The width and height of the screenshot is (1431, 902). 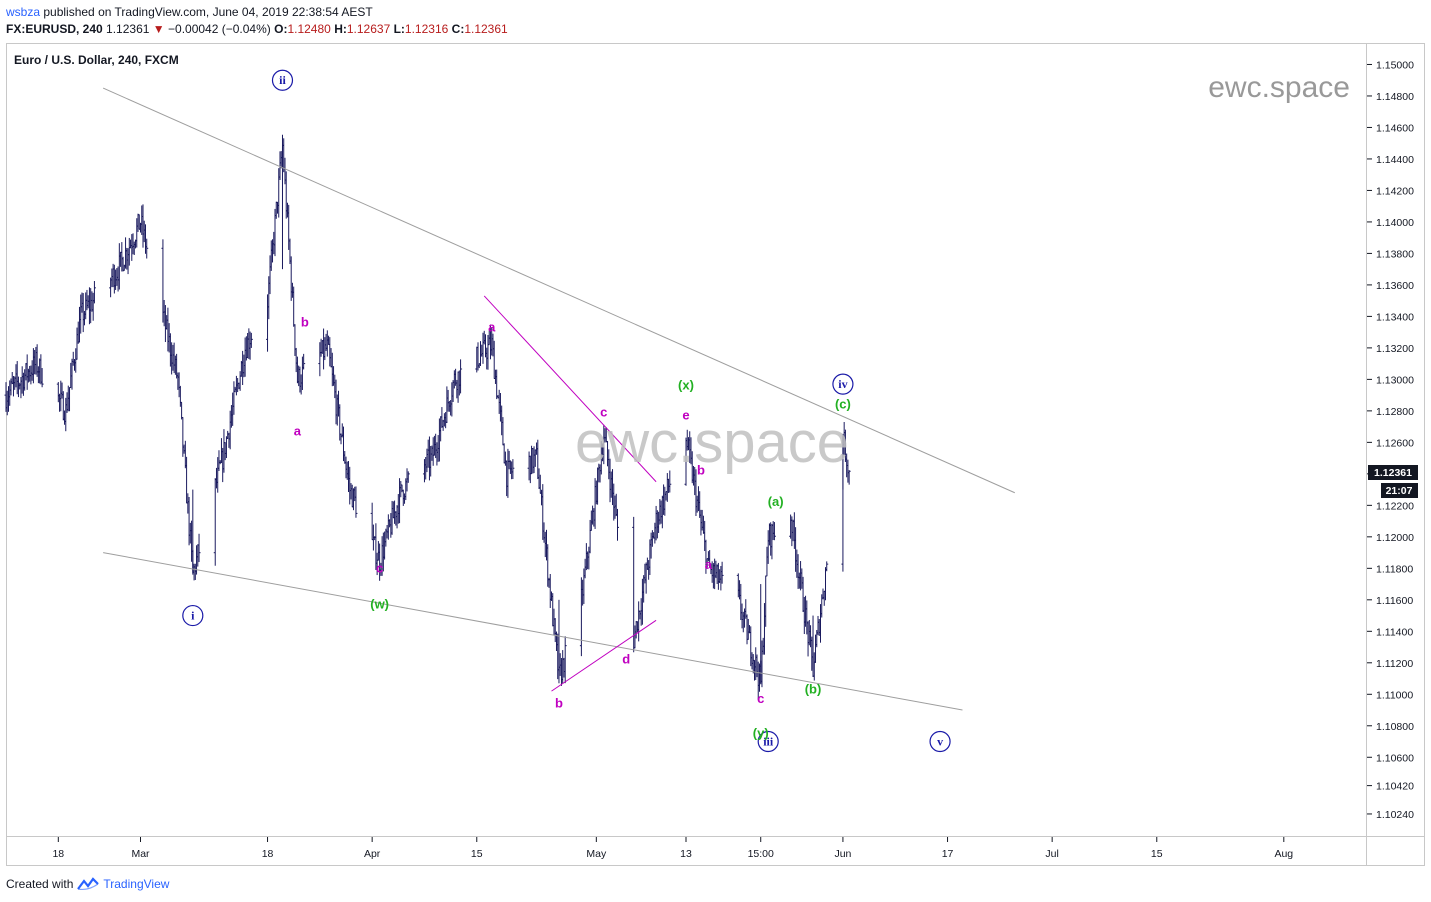 I want to click on price-tick-label: 1.13400, so click(x=1395, y=317).